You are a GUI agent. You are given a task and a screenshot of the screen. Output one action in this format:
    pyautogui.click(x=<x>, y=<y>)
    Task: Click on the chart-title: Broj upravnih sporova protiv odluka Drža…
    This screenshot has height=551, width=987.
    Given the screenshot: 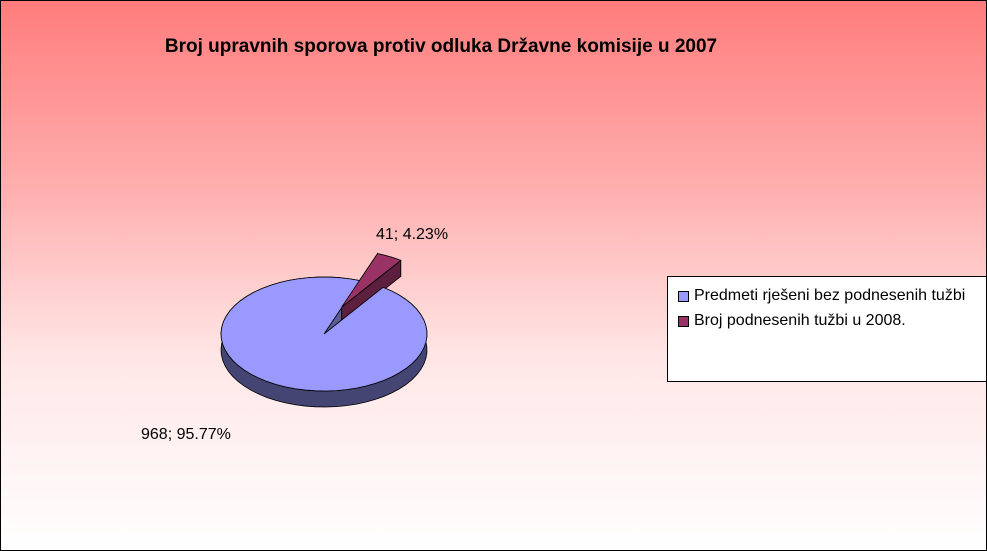 What is the action you would take?
    pyautogui.click(x=441, y=46)
    